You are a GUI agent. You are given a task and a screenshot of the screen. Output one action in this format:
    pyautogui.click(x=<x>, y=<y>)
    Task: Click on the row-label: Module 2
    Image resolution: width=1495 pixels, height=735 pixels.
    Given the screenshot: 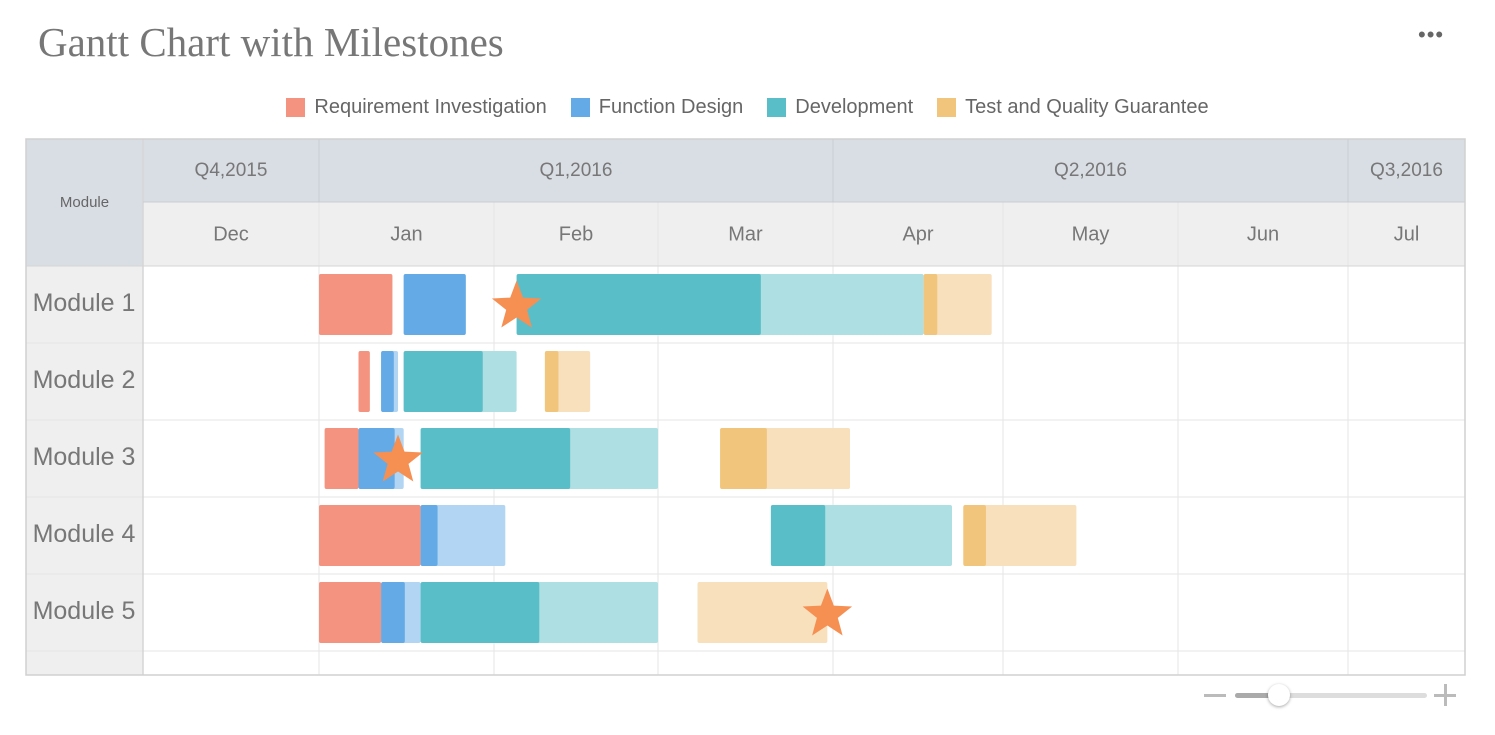 What is the action you would take?
    pyautogui.click(x=84, y=380)
    